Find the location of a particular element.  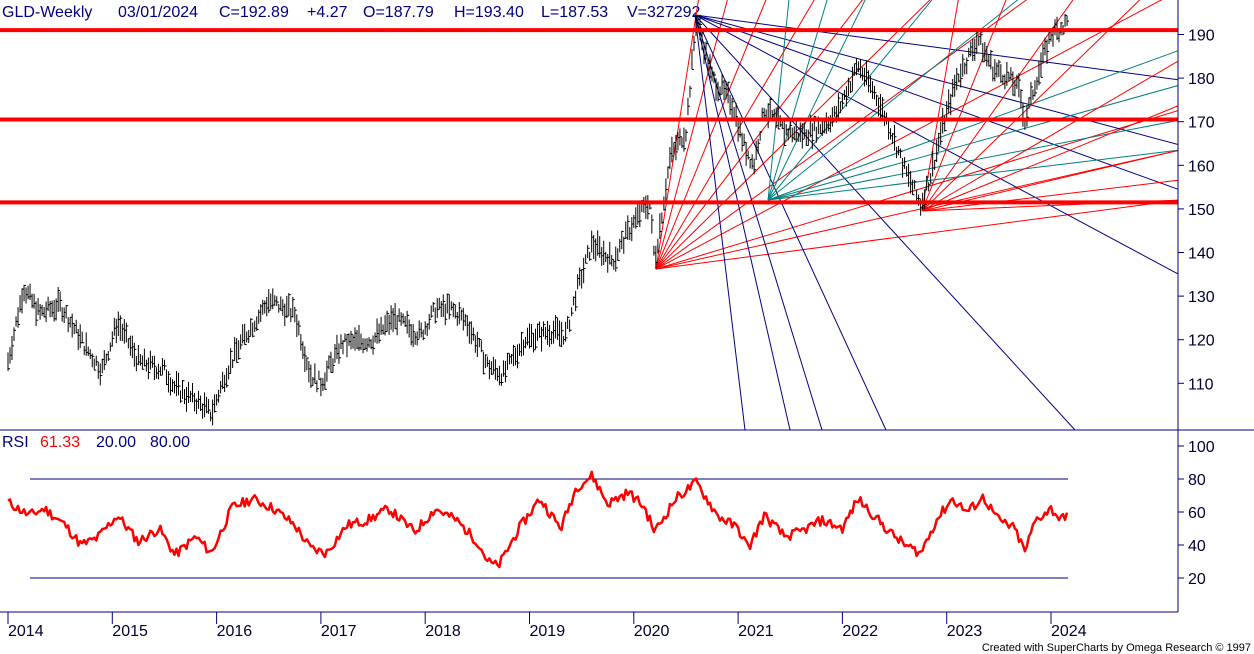

year-tick-label: 2023 is located at coordinates (965, 631).